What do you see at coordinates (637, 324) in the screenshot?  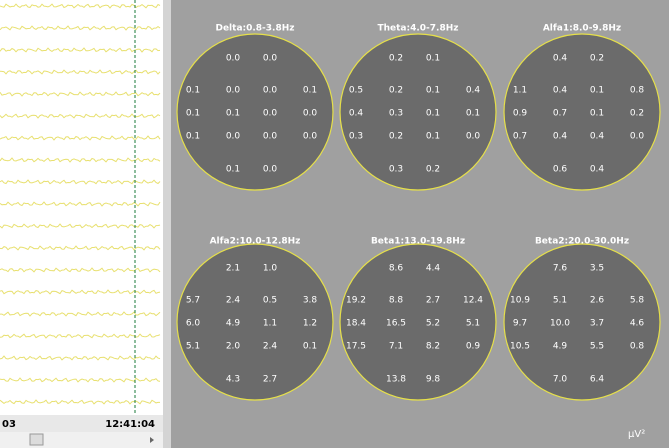 I see `electrode-value: 4.6` at bounding box center [637, 324].